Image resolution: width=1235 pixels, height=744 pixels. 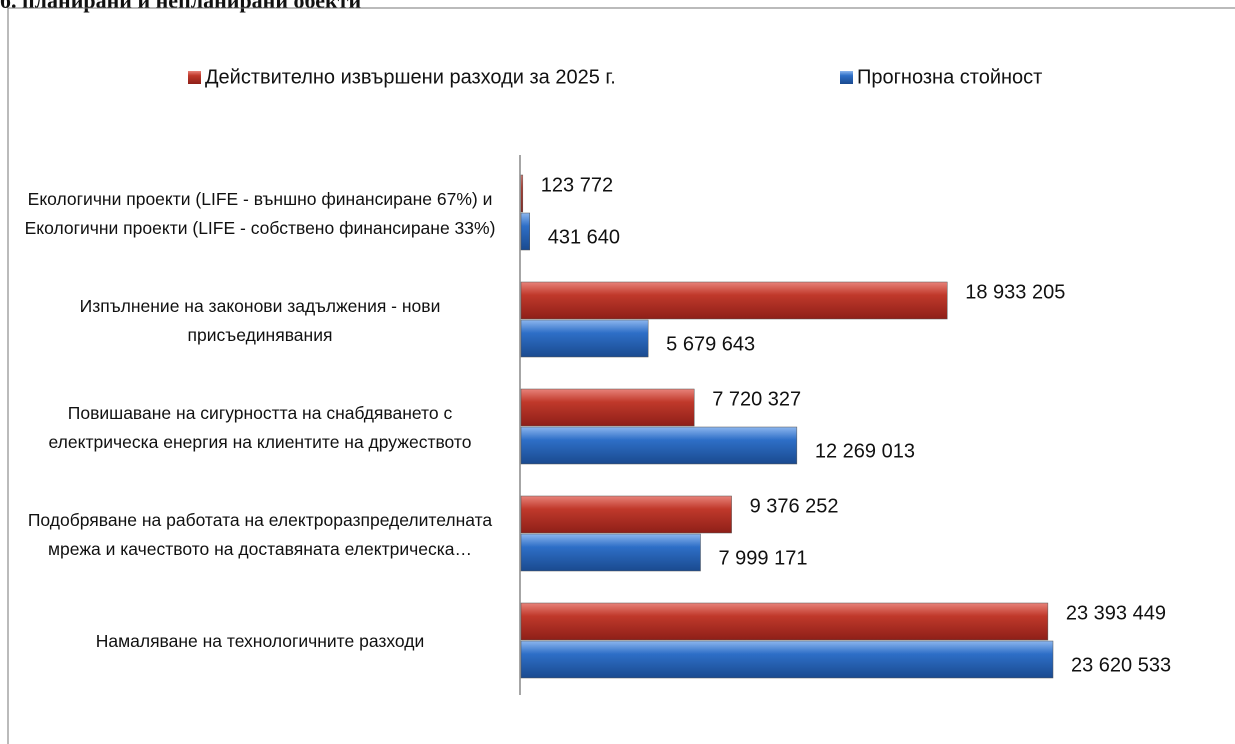 I want to click on legend-label: Прогнозна стойност, so click(x=949, y=77).